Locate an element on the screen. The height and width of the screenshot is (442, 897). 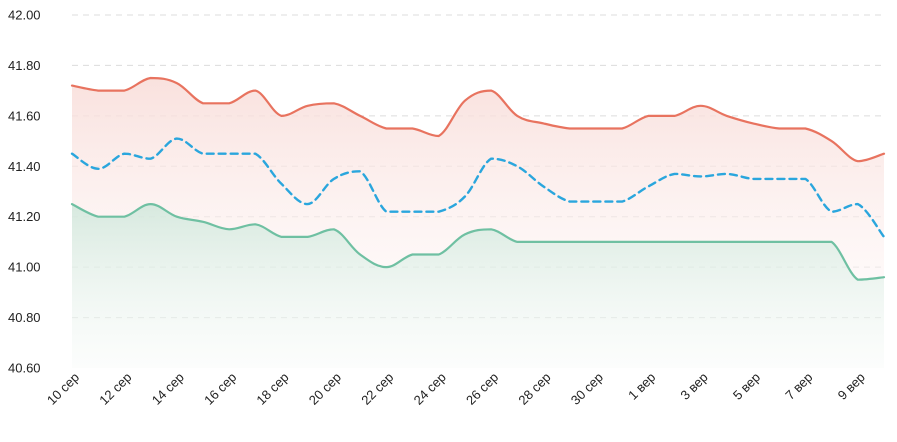
x-tick-label: 22 сер is located at coordinates (377, 389).